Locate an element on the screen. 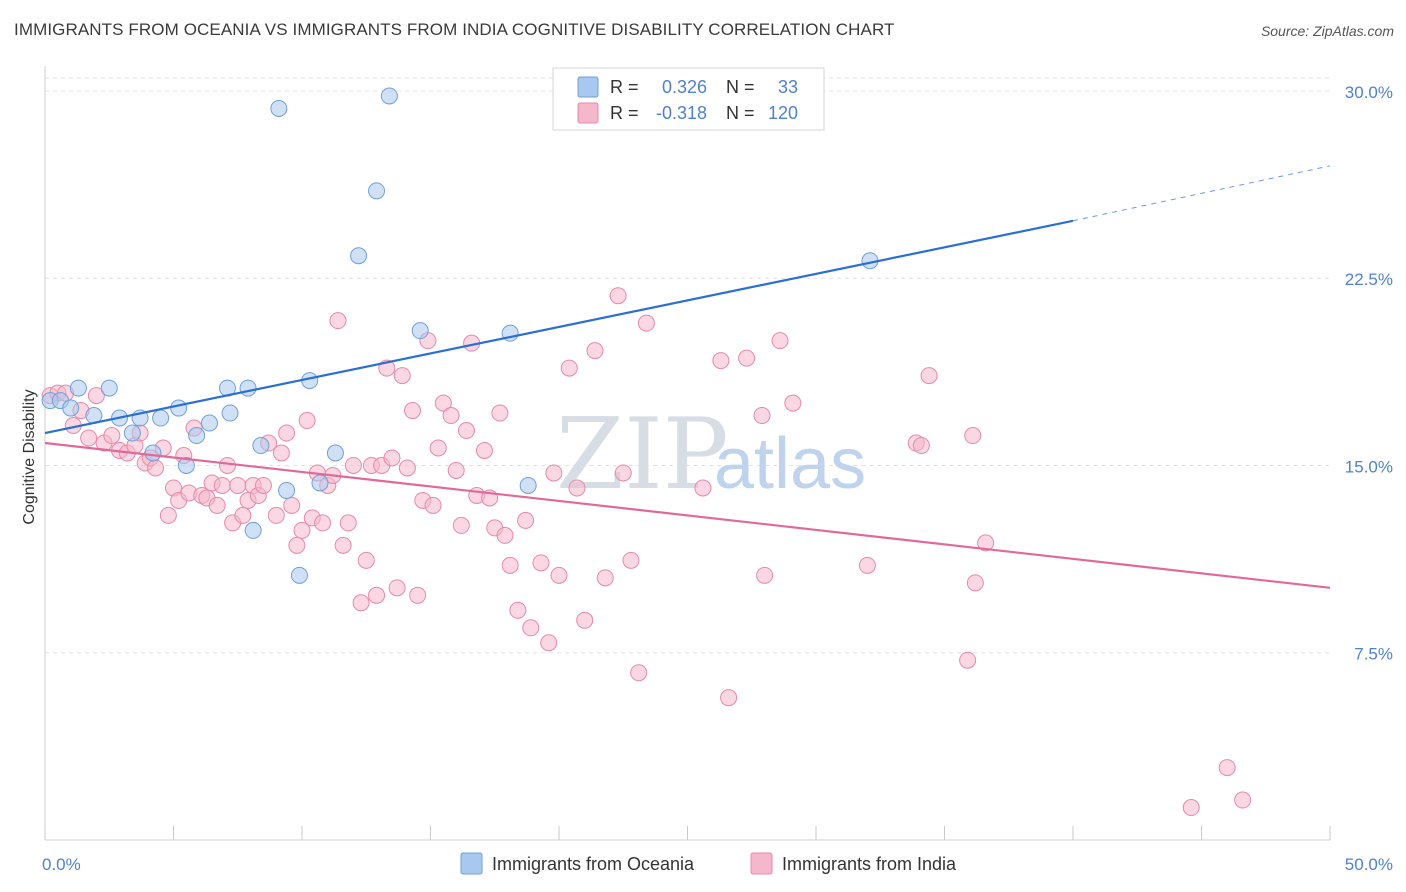 Image resolution: width=1406 pixels, height=892 pixels. y-tick-label: 30.0% is located at coordinates (1369, 92).